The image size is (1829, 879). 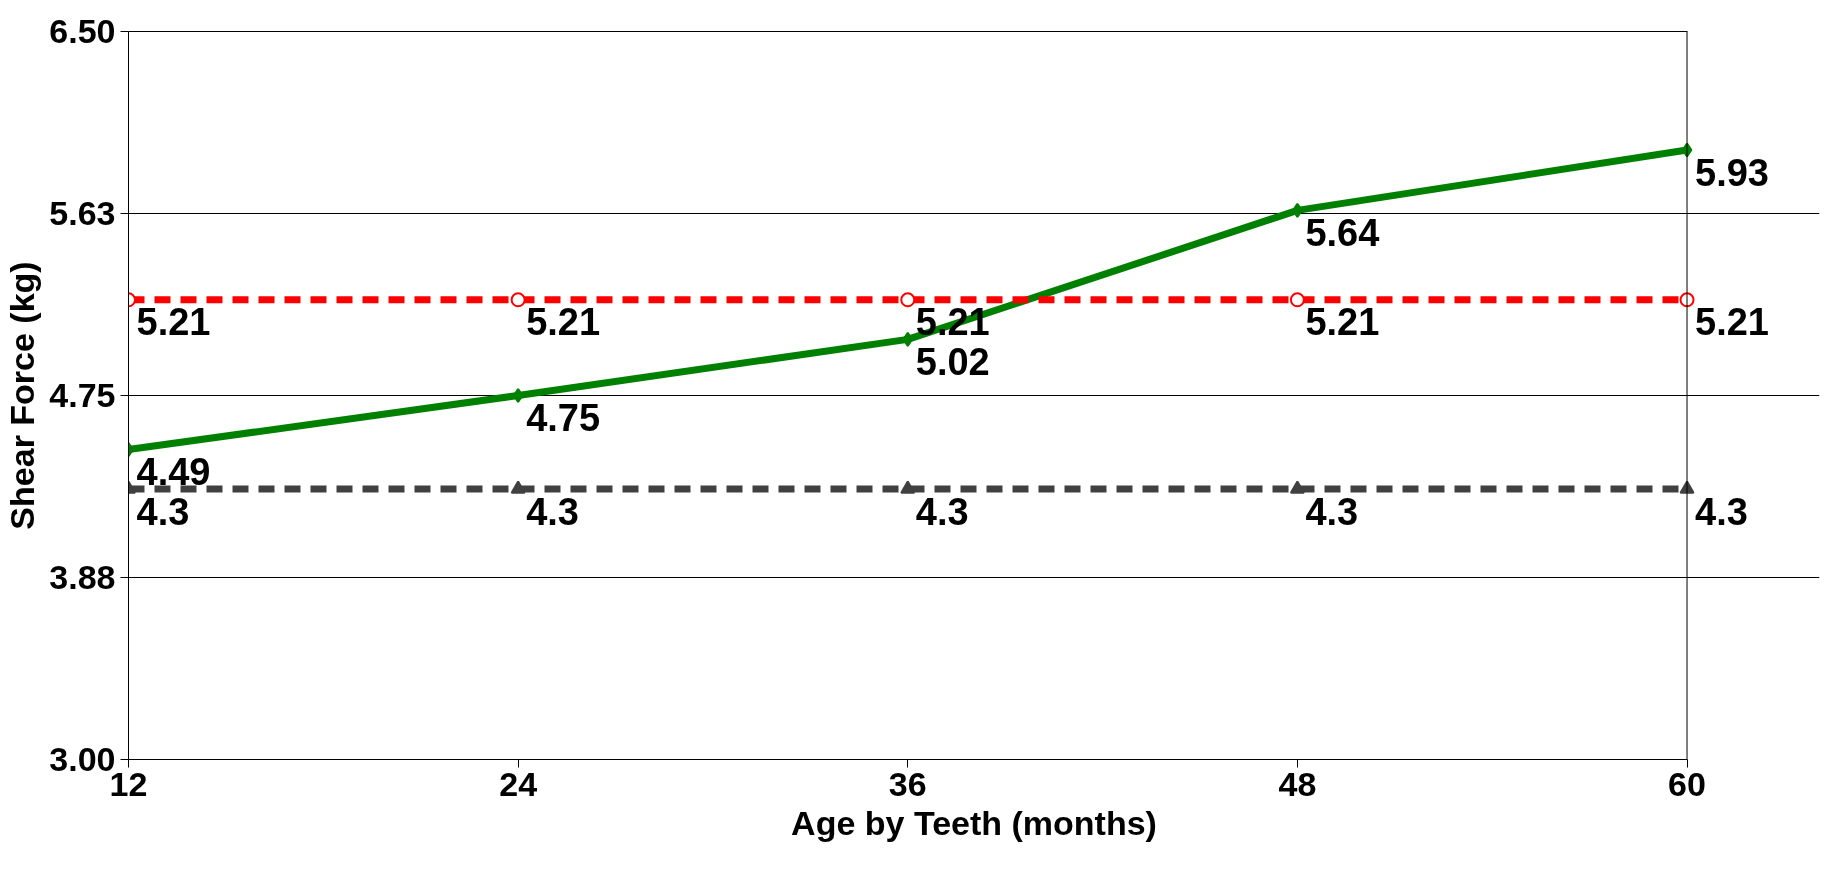 I want to click on x-tick-label: 36, so click(x=907, y=783).